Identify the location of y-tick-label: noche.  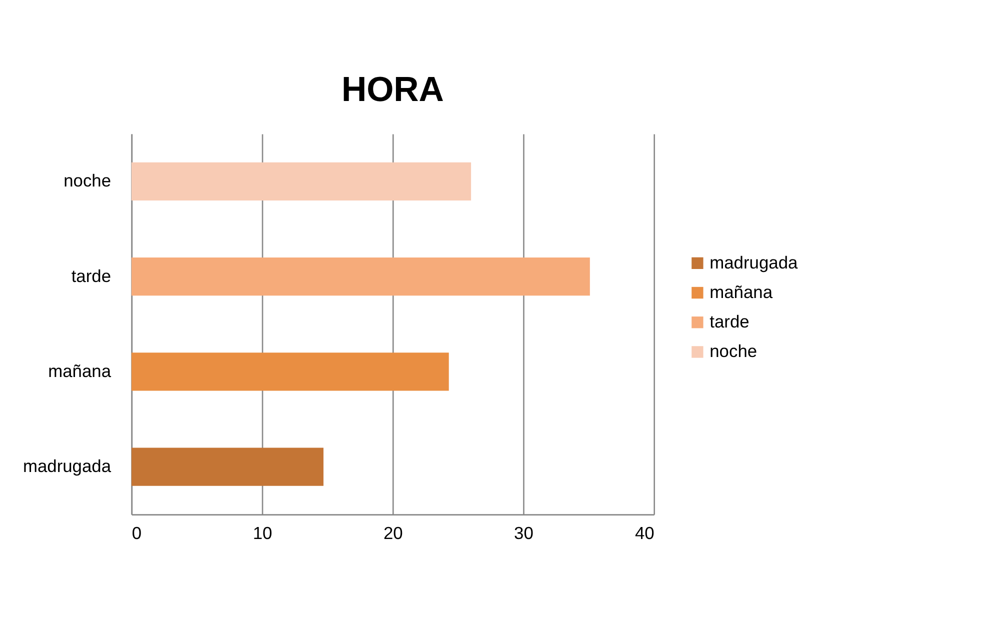
(88, 180).